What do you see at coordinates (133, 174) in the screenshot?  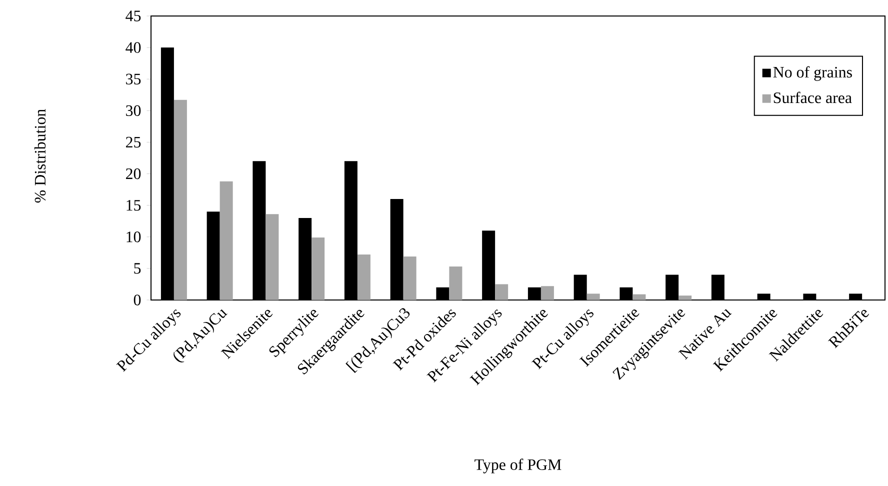 I see `y-tick-label: 20` at bounding box center [133, 174].